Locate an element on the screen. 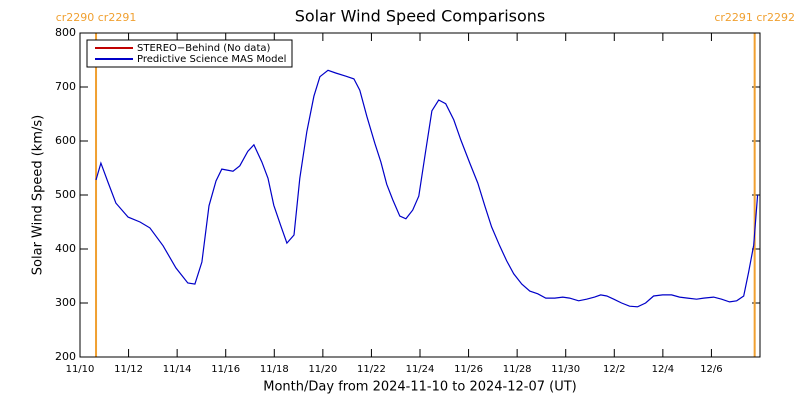  x-tick-label: 11/20 is located at coordinates (322, 369).